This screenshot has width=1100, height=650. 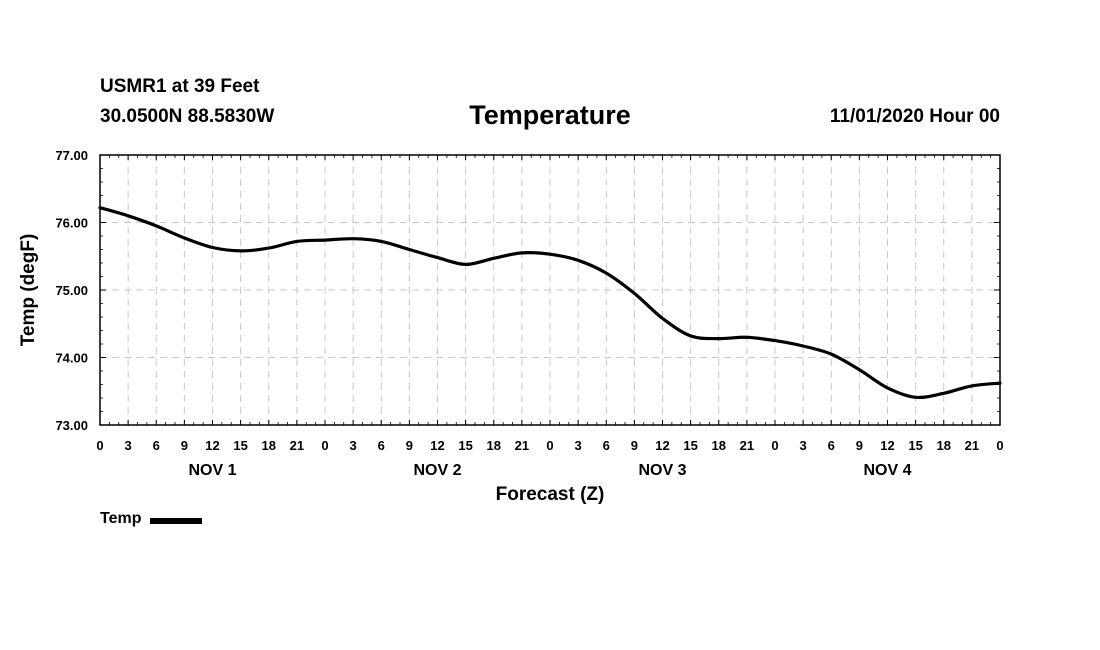 What do you see at coordinates (550, 494) in the screenshot?
I see `x-axis-title: Forecast (Z)` at bounding box center [550, 494].